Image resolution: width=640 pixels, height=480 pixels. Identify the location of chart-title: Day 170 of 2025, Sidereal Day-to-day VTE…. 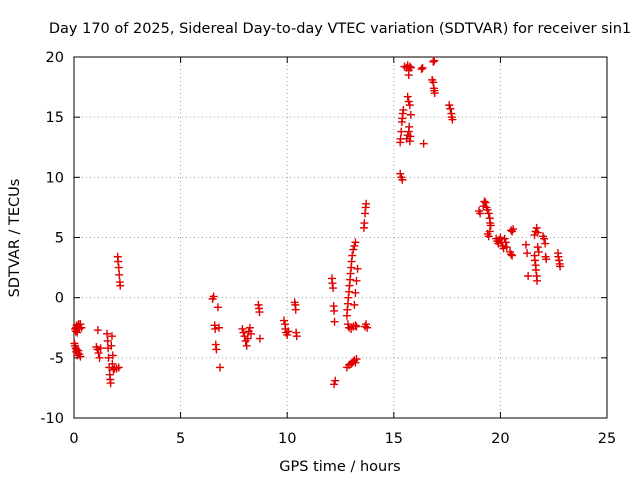
(340, 29).